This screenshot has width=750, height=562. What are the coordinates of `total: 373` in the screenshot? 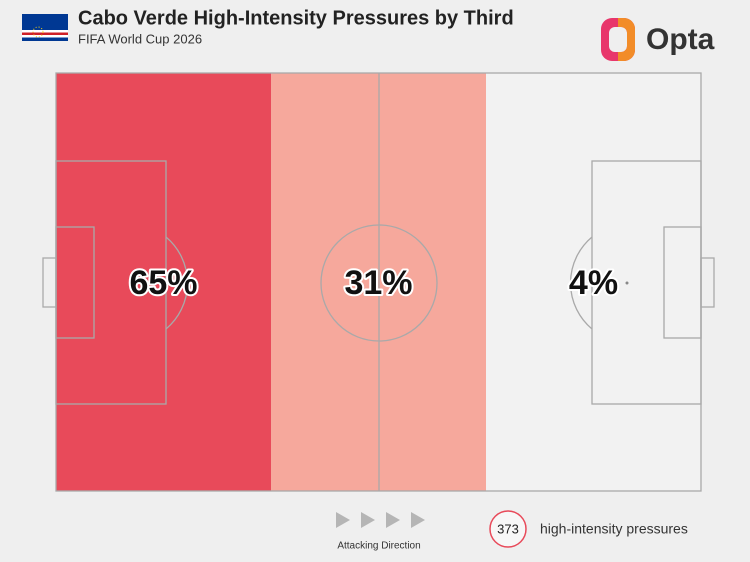 It's located at (508, 528).